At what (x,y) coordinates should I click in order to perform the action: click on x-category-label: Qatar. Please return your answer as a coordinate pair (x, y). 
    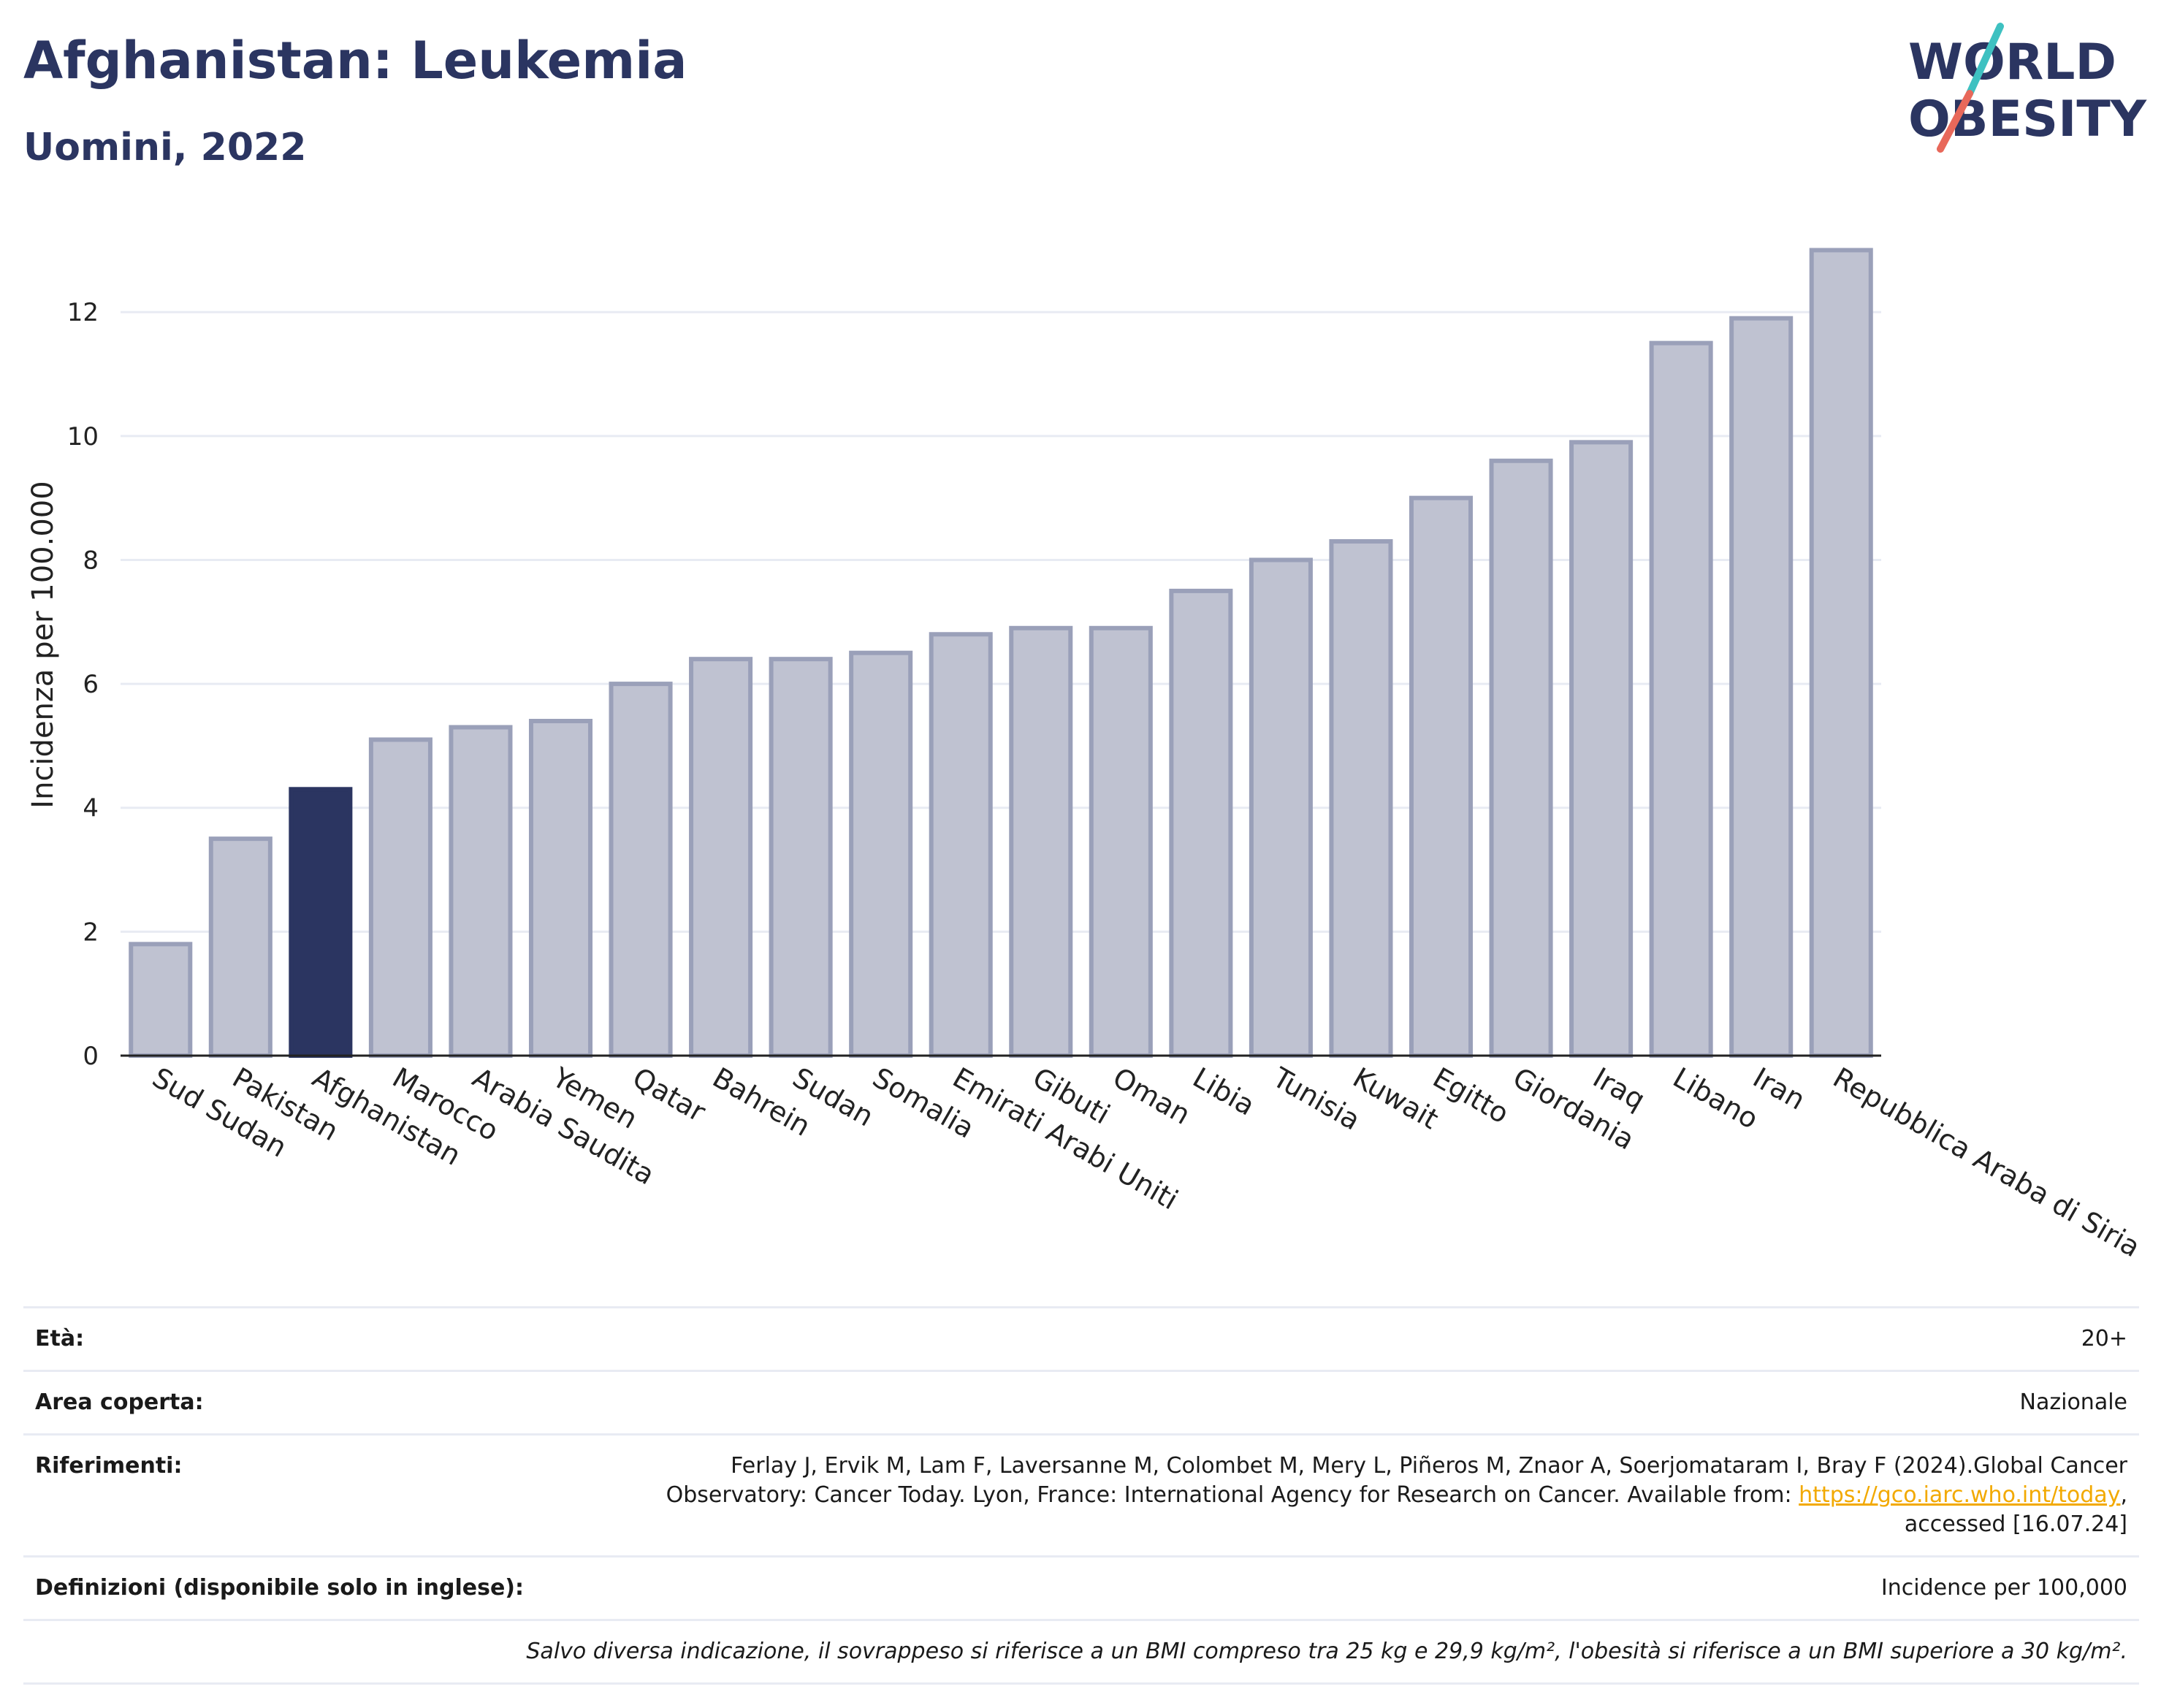
    Looking at the image, I should click on (670, 1095).